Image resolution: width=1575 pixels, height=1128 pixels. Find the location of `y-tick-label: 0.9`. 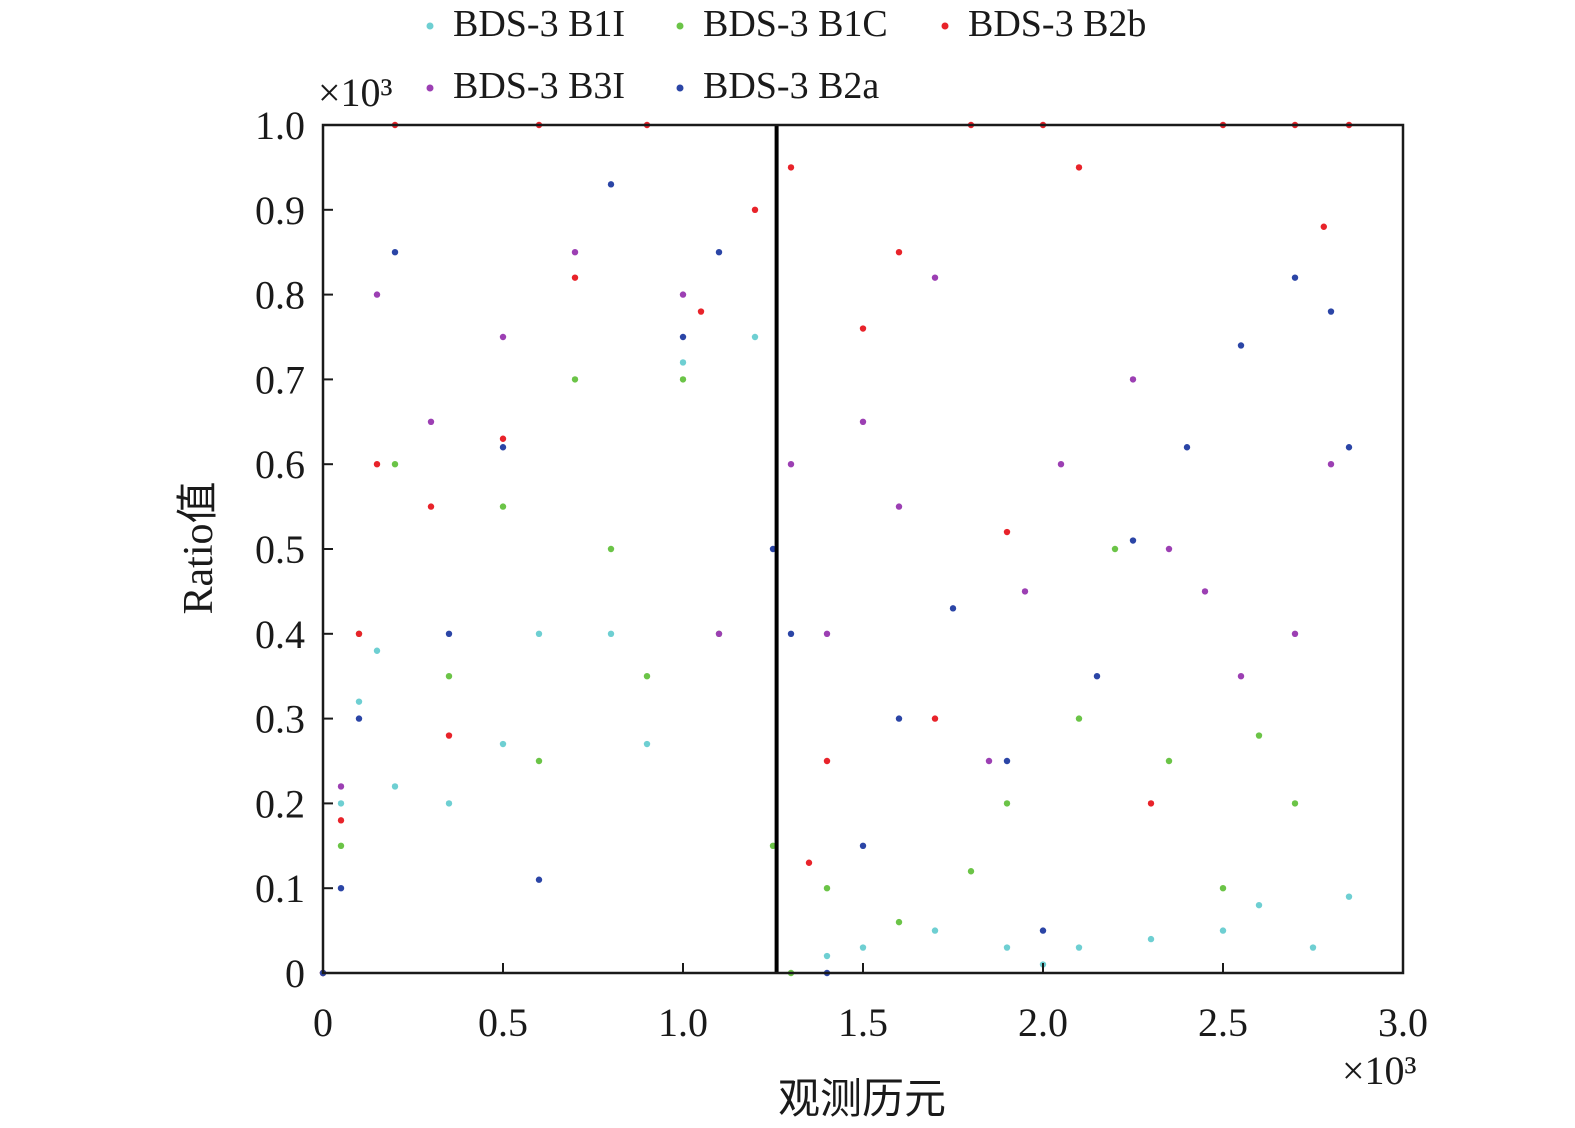

y-tick-label: 0.9 is located at coordinates (280, 210).